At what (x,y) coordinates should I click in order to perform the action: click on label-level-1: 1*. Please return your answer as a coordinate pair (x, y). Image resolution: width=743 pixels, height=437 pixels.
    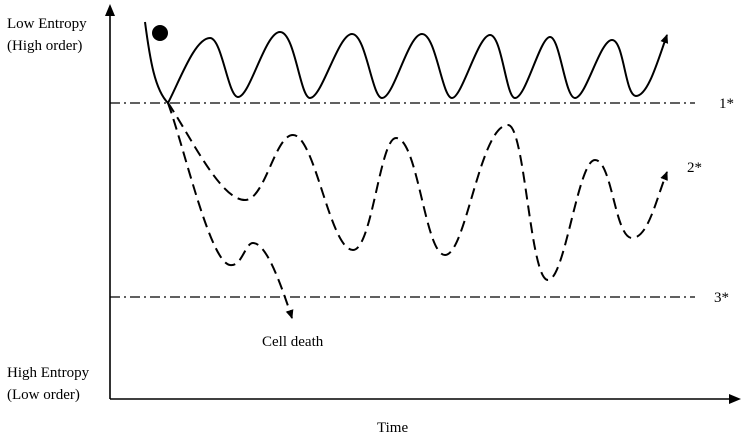
    Looking at the image, I should click on (726, 104).